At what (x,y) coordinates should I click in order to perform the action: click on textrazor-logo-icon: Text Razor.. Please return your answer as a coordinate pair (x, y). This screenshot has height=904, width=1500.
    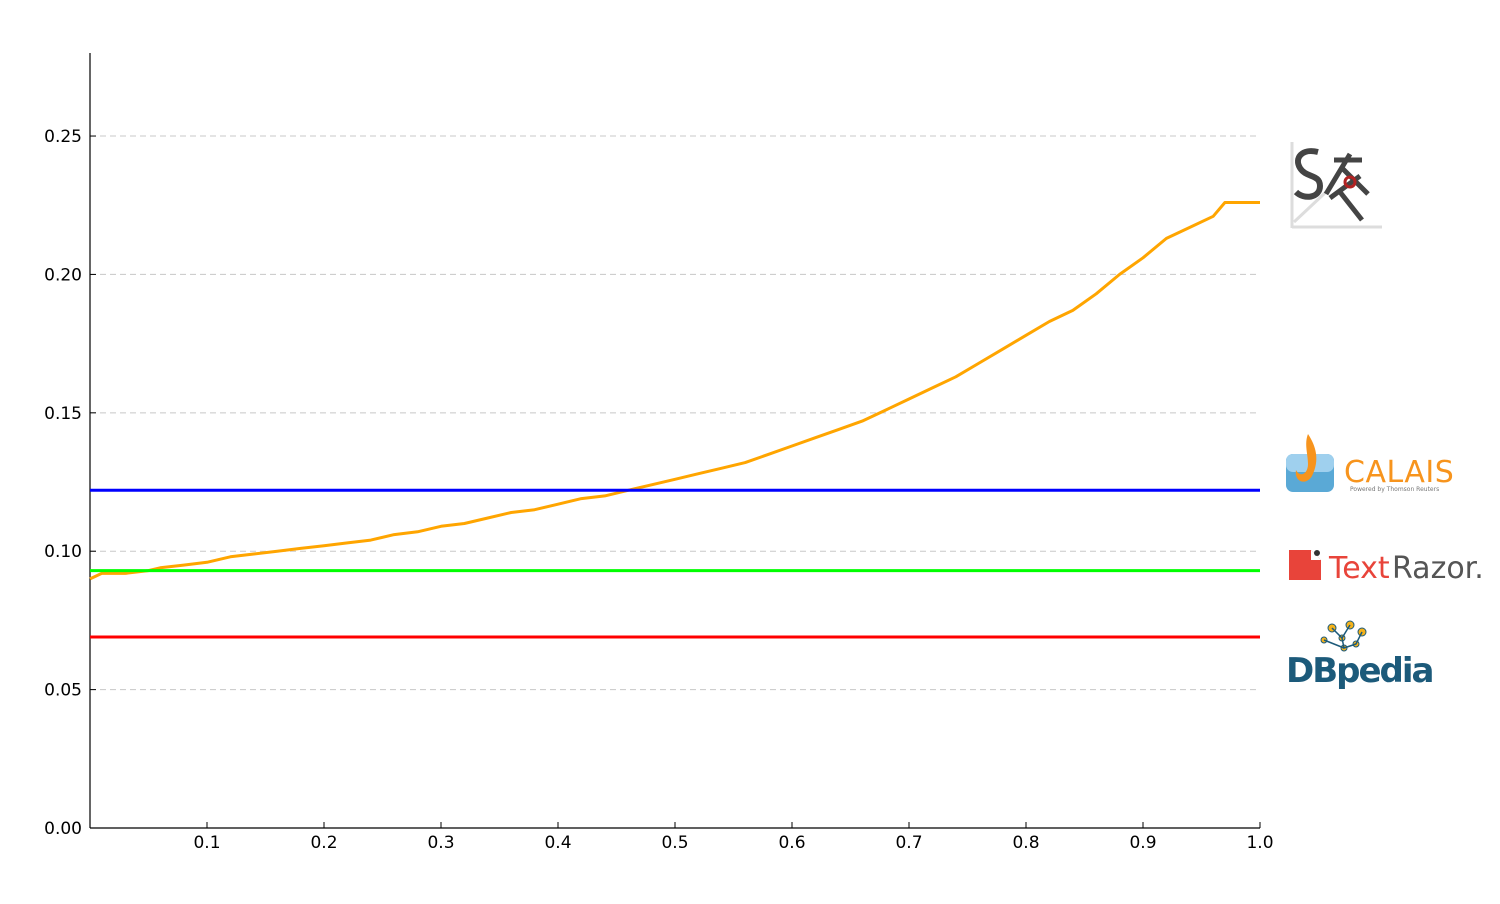
    Looking at the image, I should click on (1386, 568).